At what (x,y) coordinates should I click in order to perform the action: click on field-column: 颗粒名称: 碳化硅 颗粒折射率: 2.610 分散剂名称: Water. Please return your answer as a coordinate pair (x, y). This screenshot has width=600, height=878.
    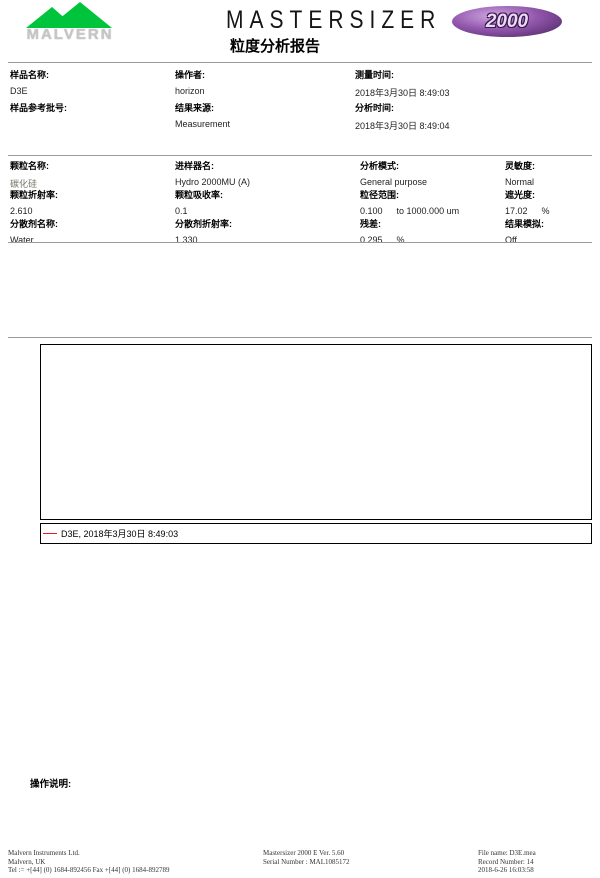
    Looking at the image, I should click on (92, 202).